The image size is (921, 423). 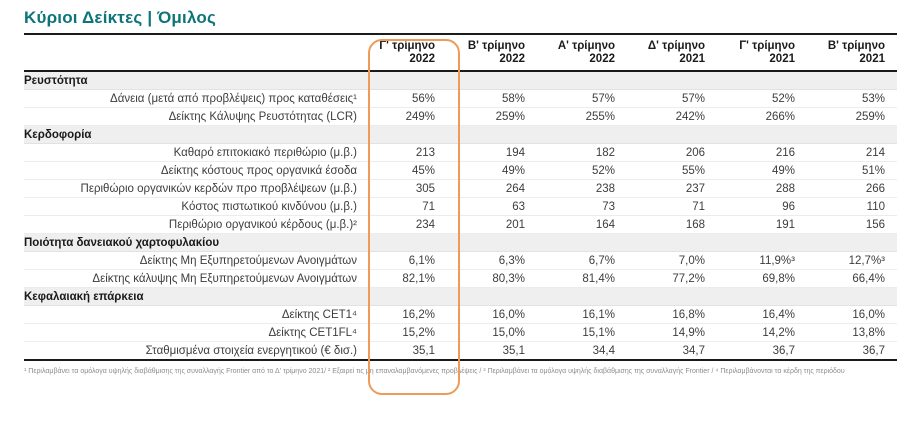 I want to click on row-label: Δείκτης Κάλυψης Ρευστότητας (LCR), so click(x=196, y=116).